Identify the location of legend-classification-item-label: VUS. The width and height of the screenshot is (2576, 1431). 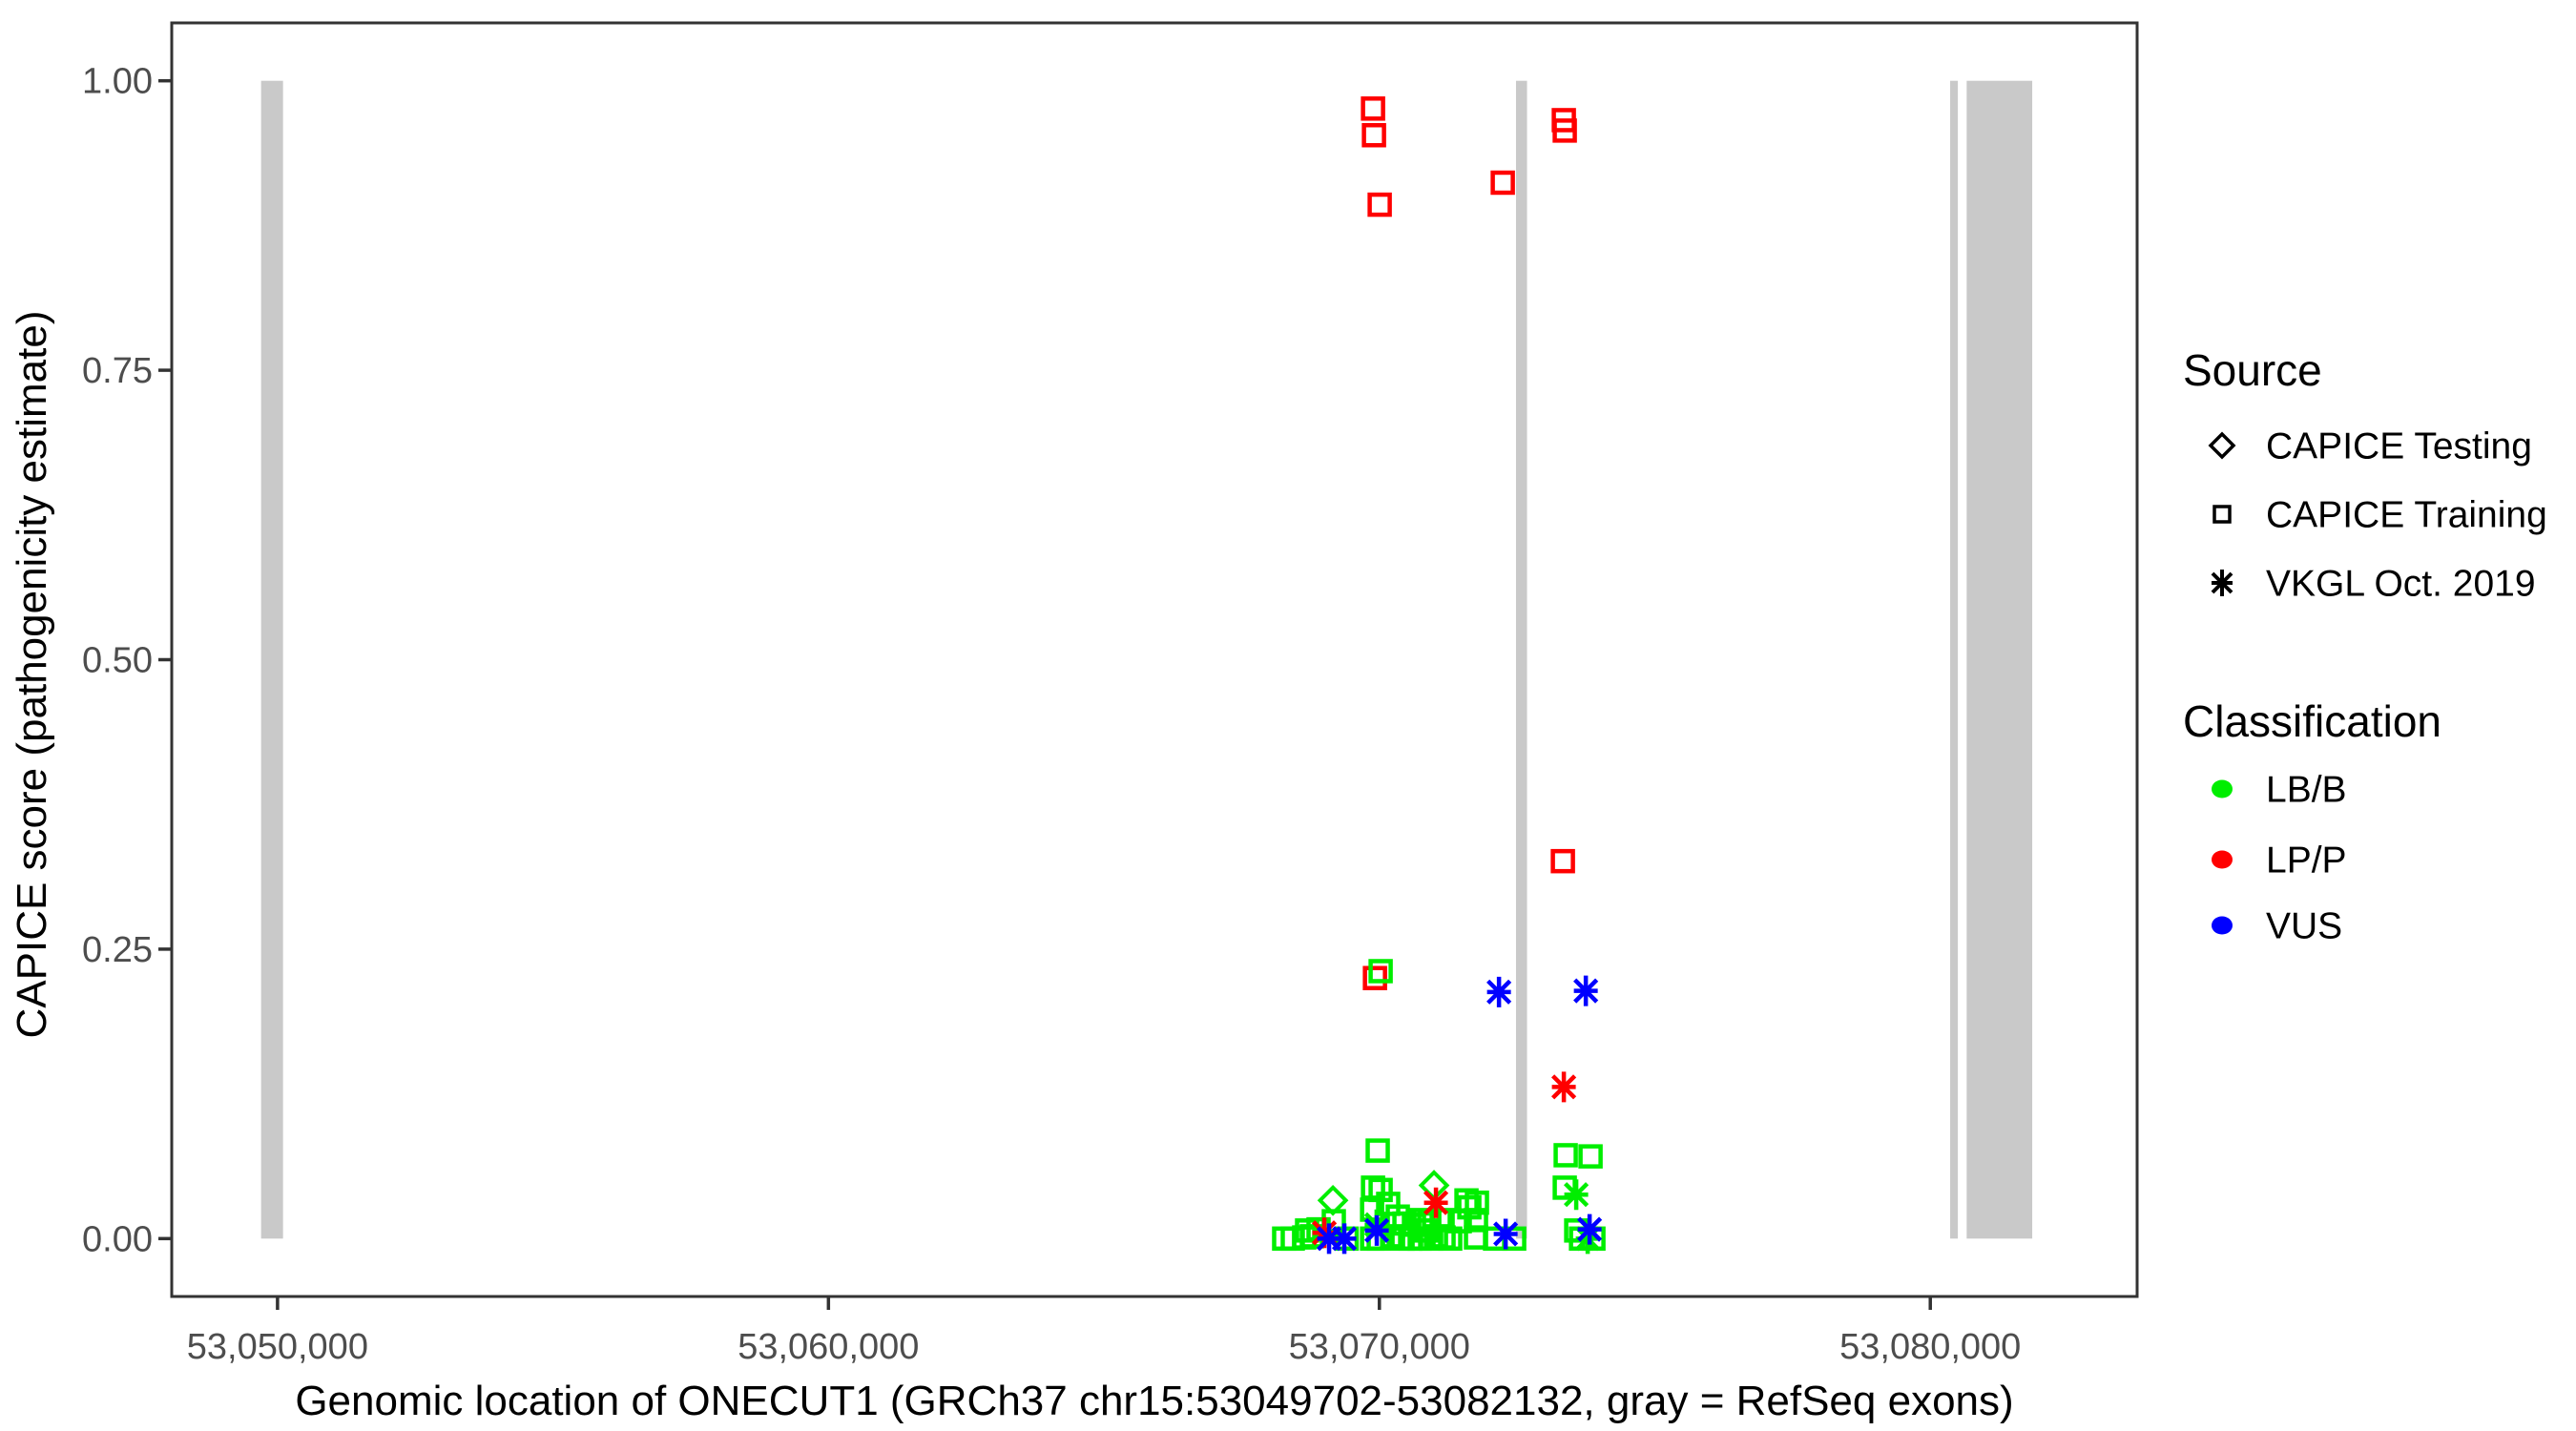
(2304, 926).